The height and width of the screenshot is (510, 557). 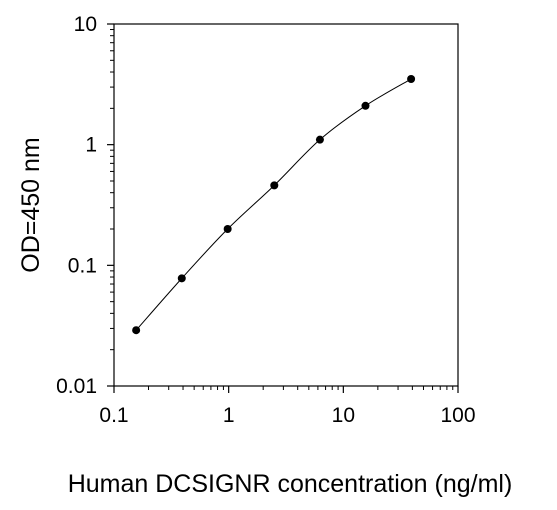 I want to click on x-axis-ticks, so click(x=286, y=389).